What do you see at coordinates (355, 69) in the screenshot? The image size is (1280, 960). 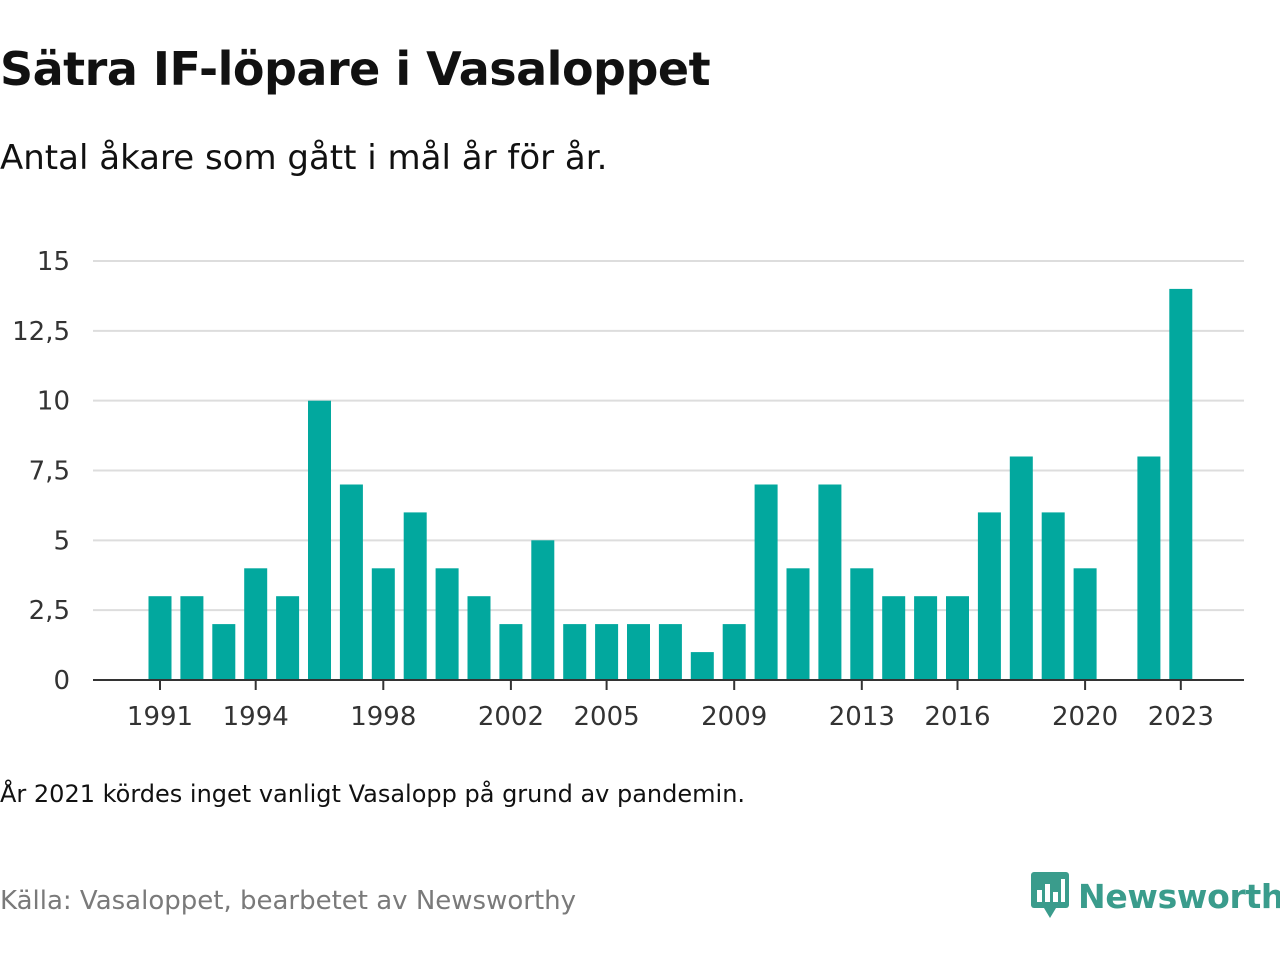 I see `chart-title: Sätra IF-löpare i Vasaloppet` at bounding box center [355, 69].